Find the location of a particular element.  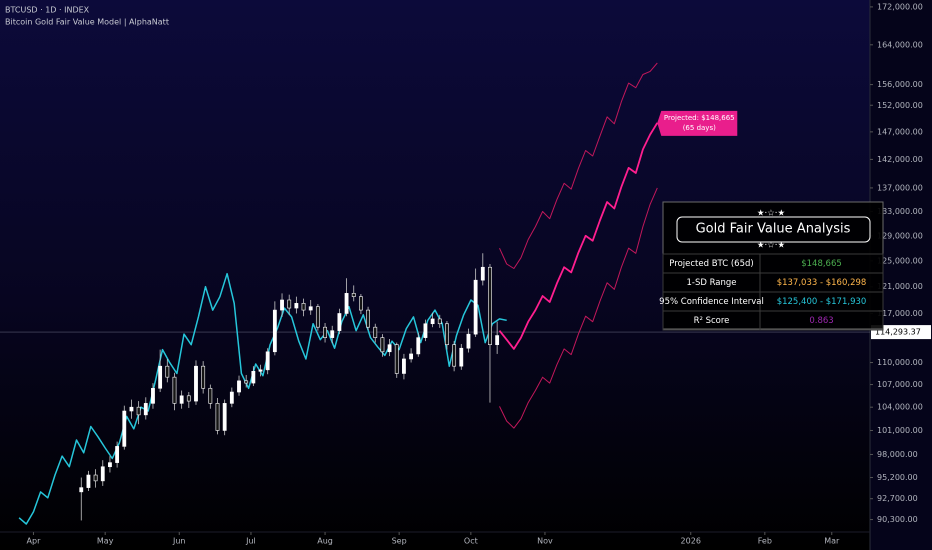

x-tick-label: Aug is located at coordinates (325, 541).